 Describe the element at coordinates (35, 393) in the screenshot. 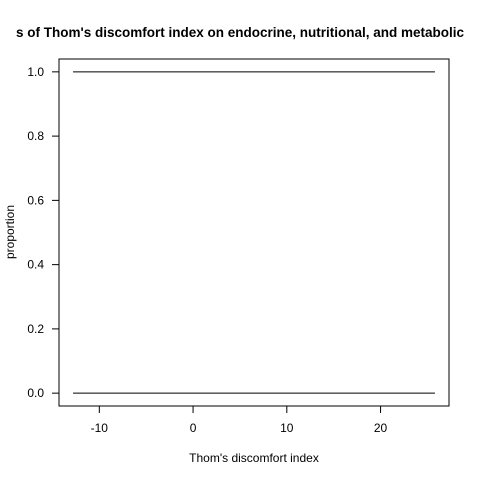

I see `y-tick-label: 0.0` at that location.